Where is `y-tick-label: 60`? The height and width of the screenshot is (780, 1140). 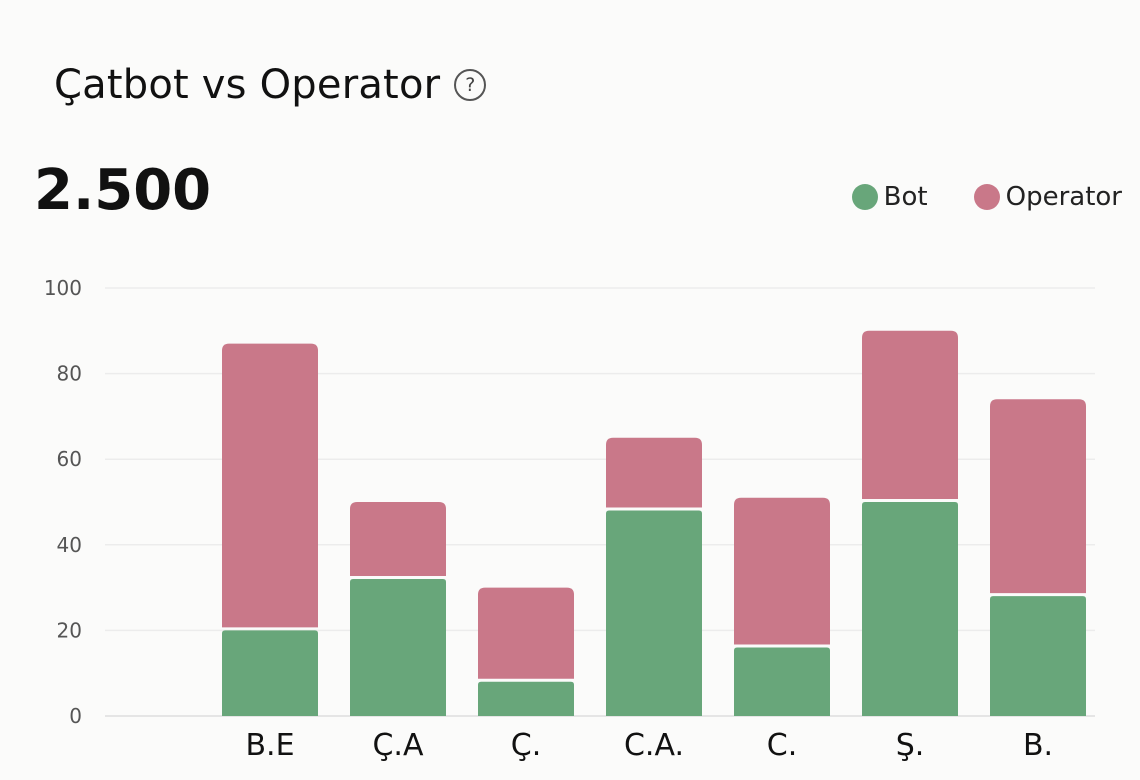
y-tick-label: 60 is located at coordinates (69, 459).